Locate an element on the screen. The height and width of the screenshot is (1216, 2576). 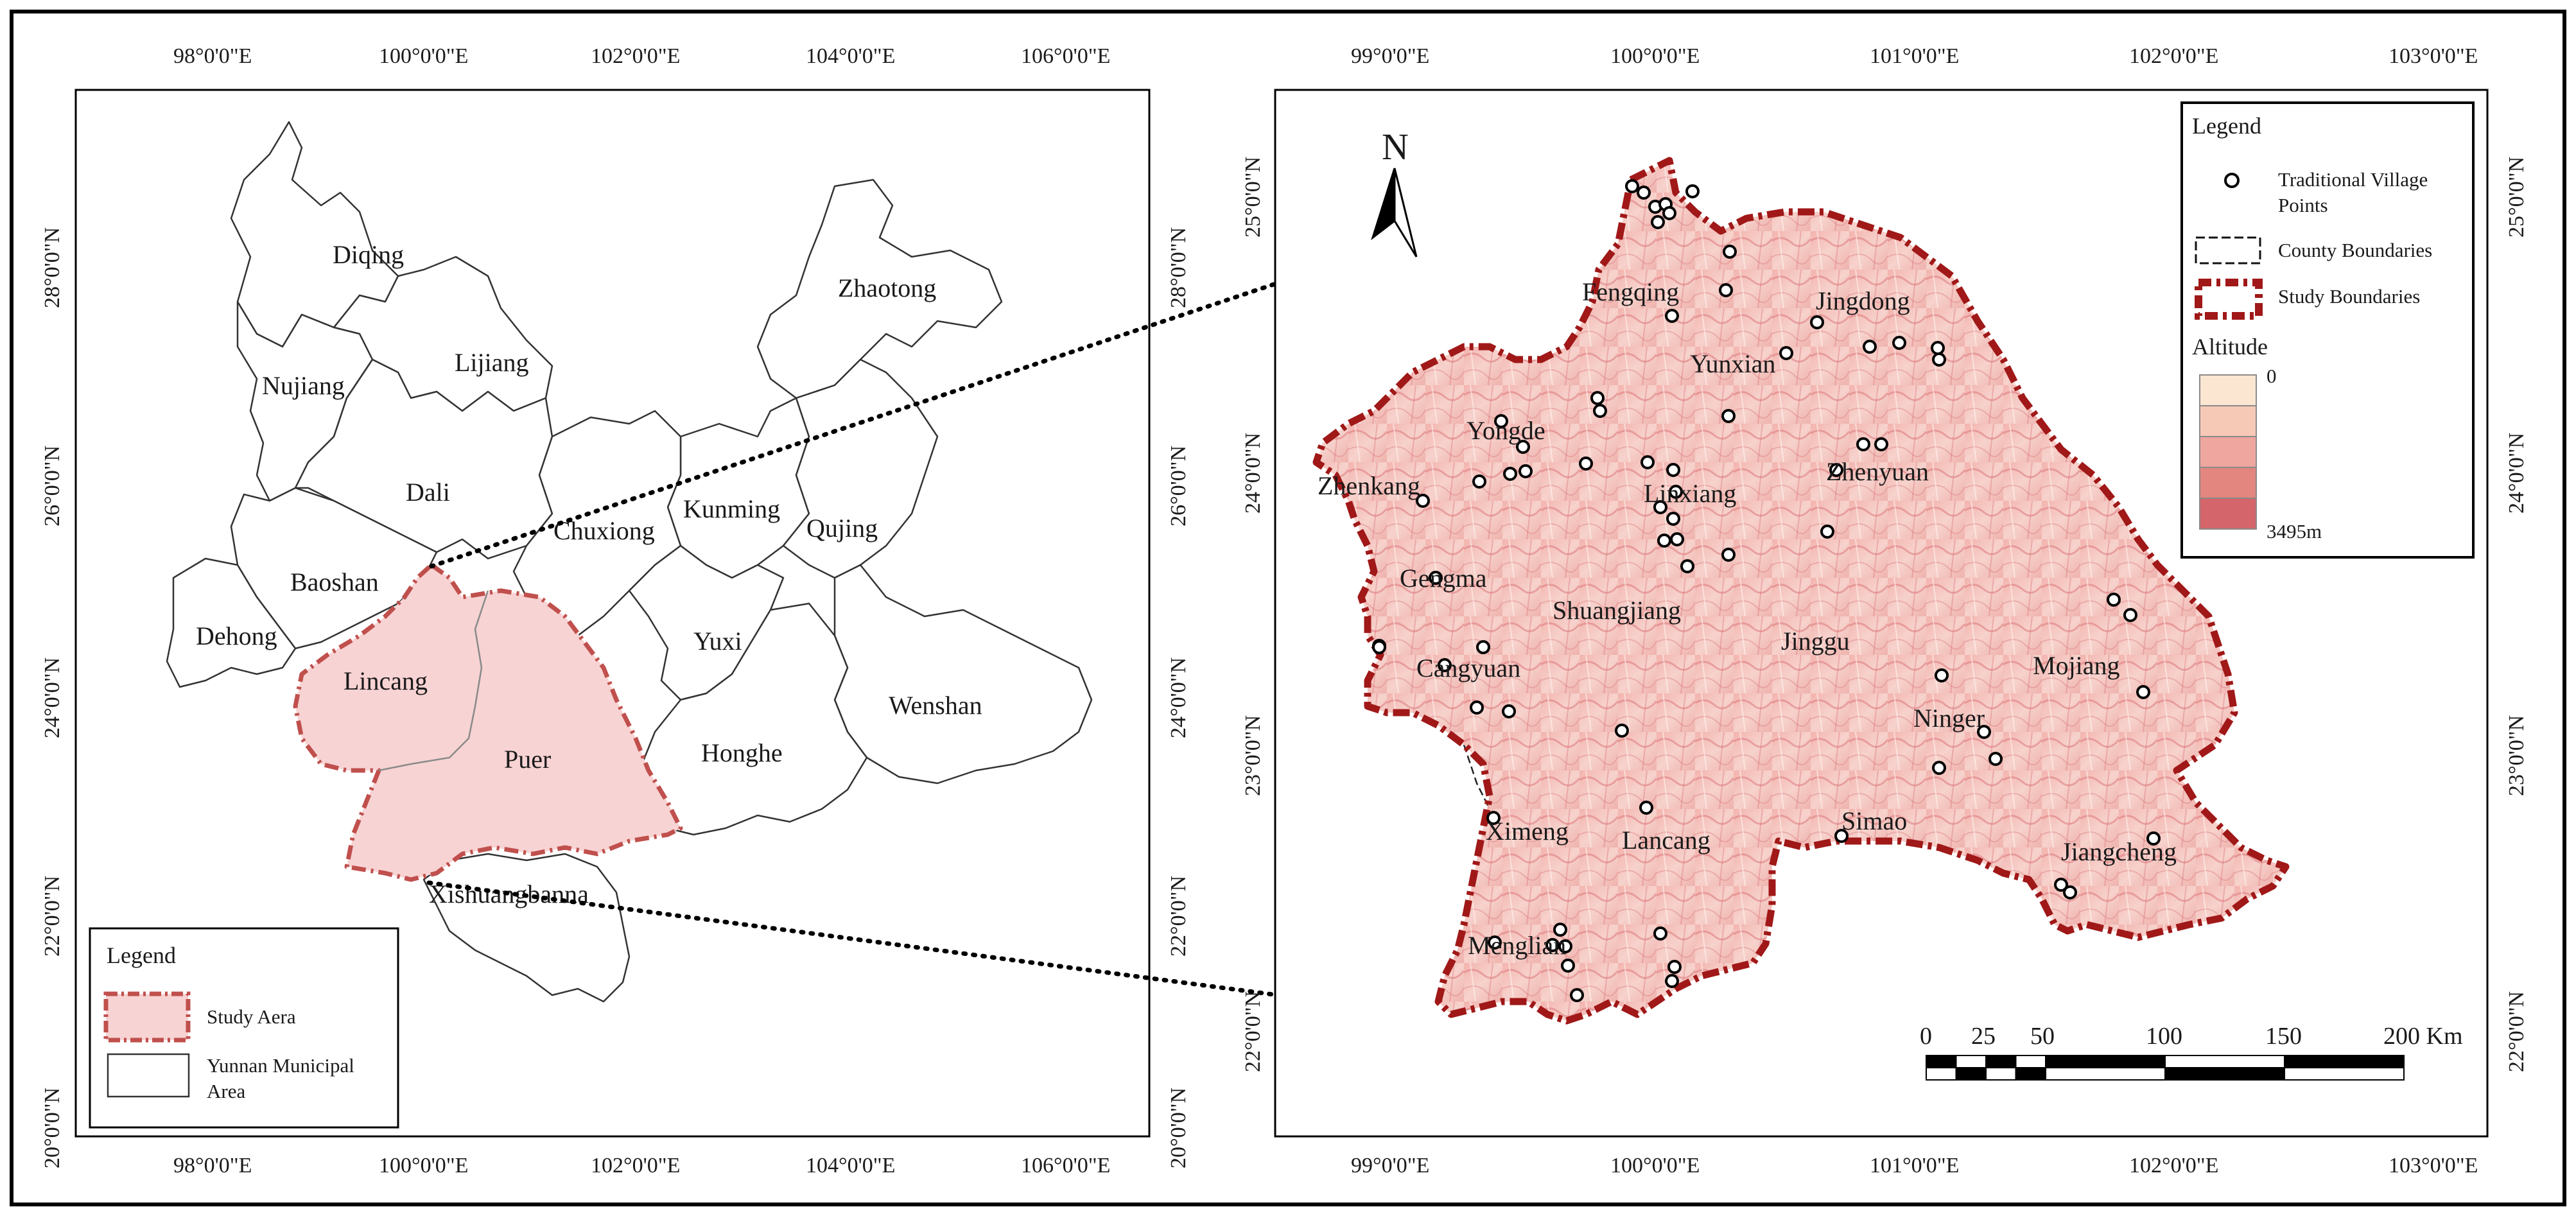
altitude-ramp is located at coordinates (2228, 452).